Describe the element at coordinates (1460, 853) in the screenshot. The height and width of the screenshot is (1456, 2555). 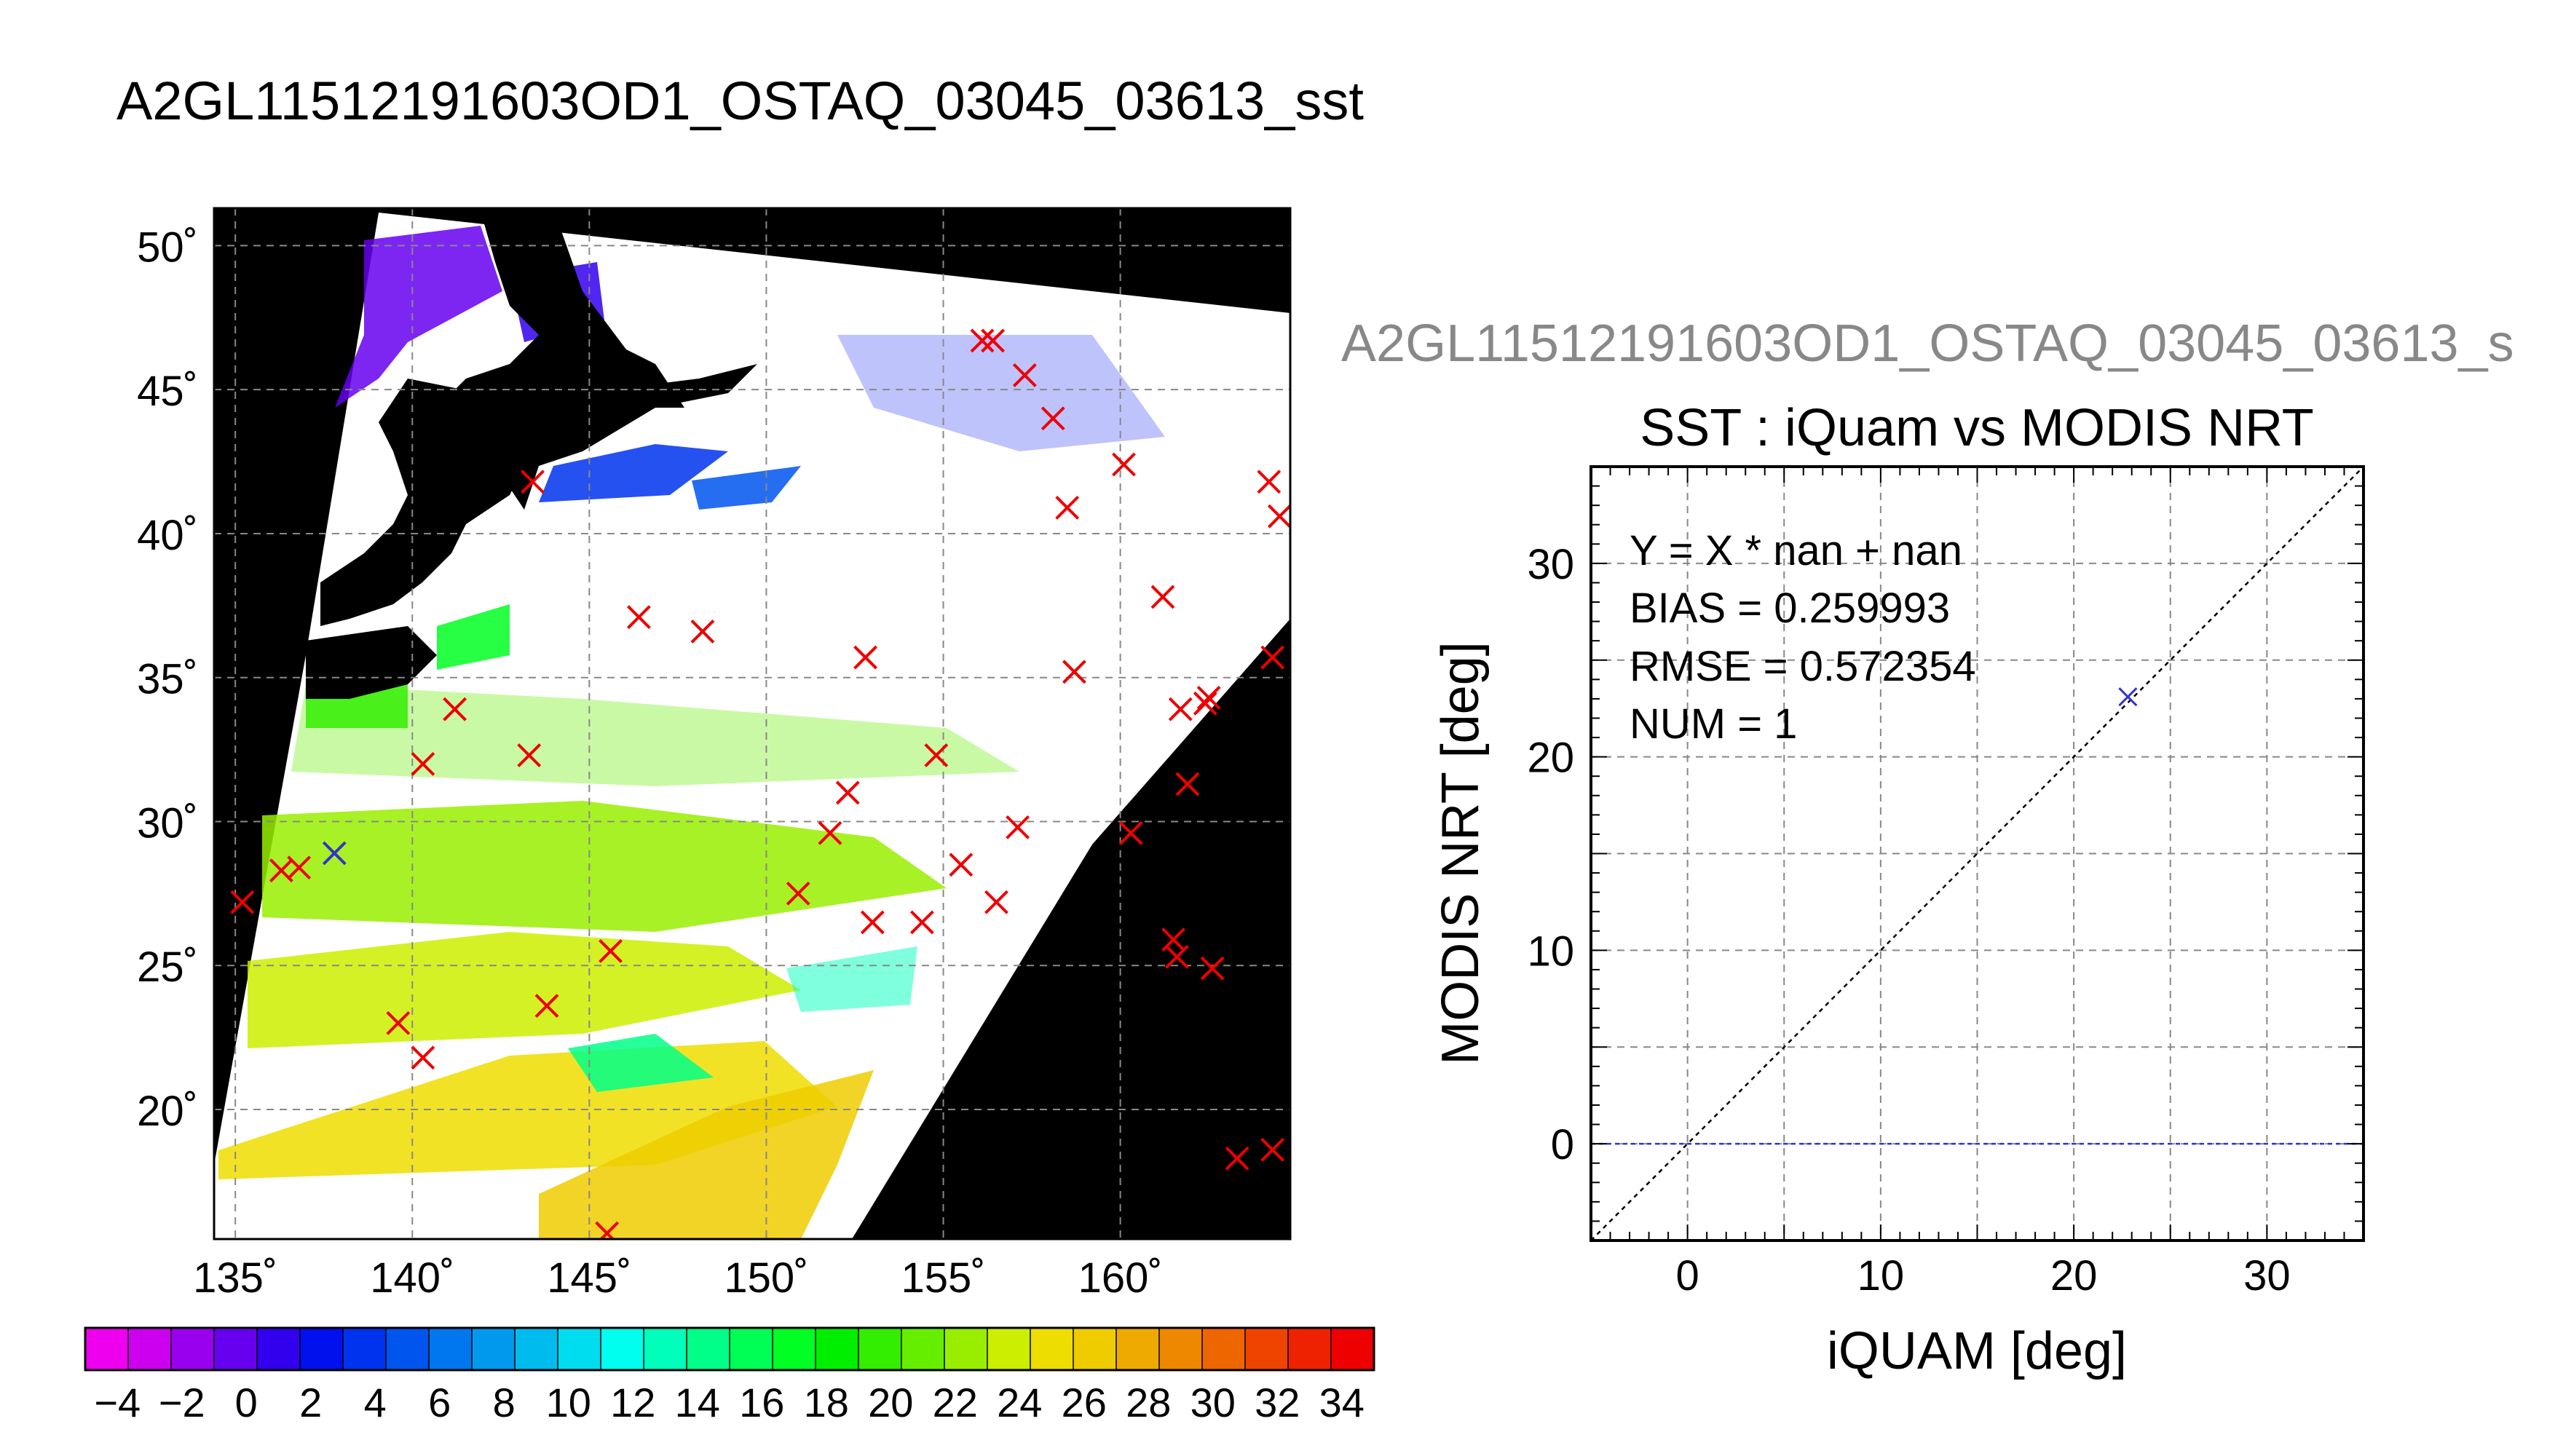
I see `scatter-y-axis-label: MODIS NRT [deg]` at that location.